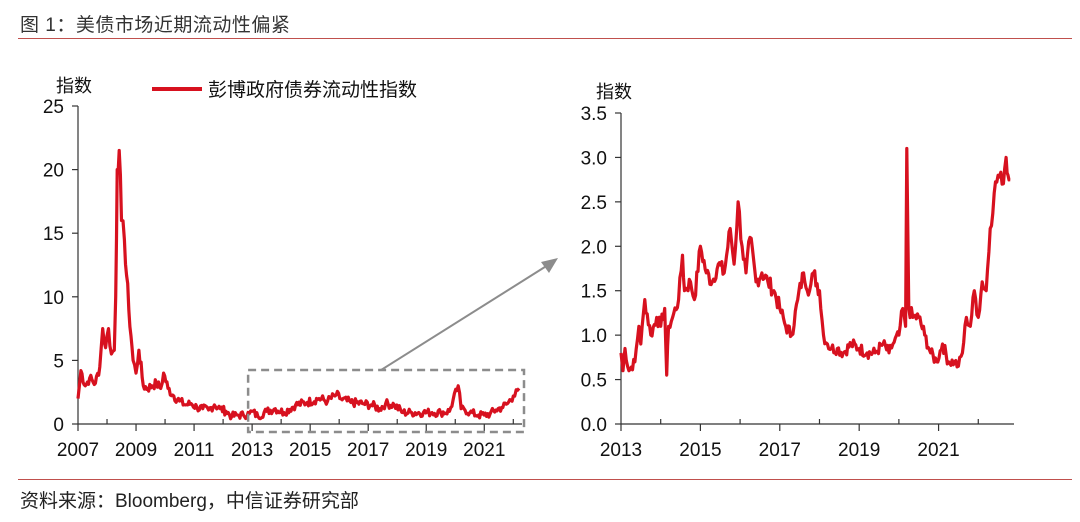 This screenshot has height=522, width=1080. Describe the element at coordinates (594, 247) in the screenshot. I see `y-tick-label: 2.0` at that location.